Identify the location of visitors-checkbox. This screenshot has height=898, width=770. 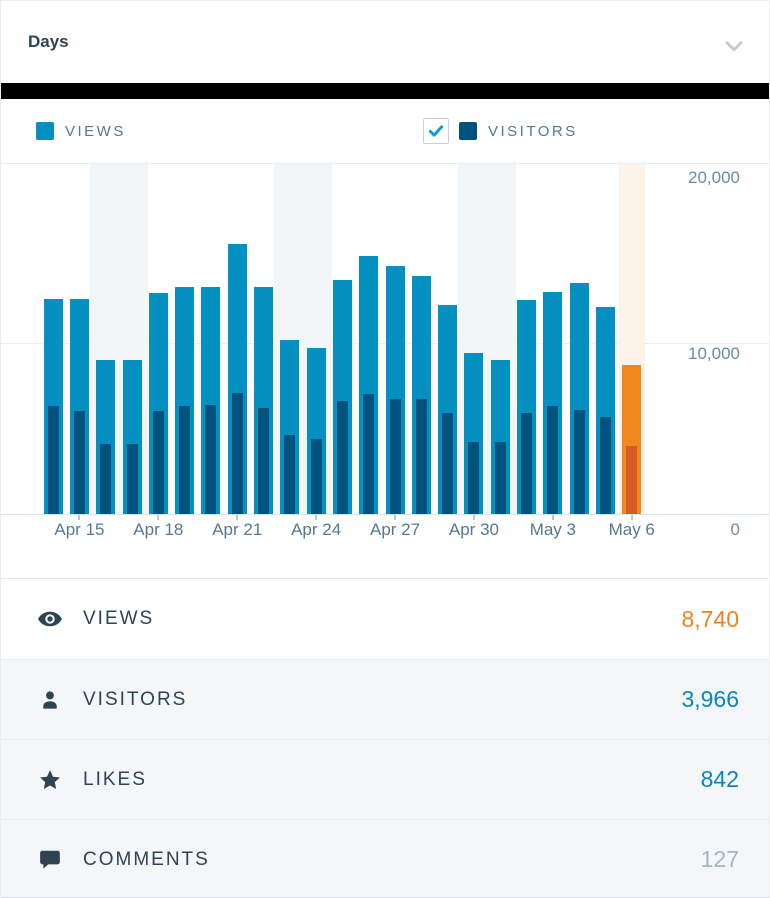
(436, 131).